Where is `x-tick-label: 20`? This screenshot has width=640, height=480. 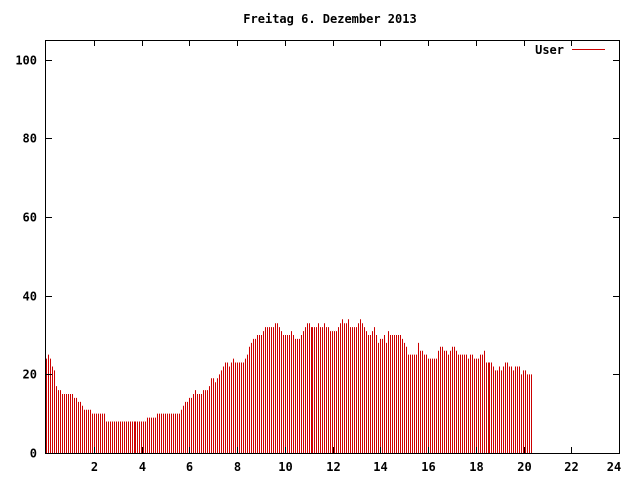 x-tick-label: 20 is located at coordinates (524, 467).